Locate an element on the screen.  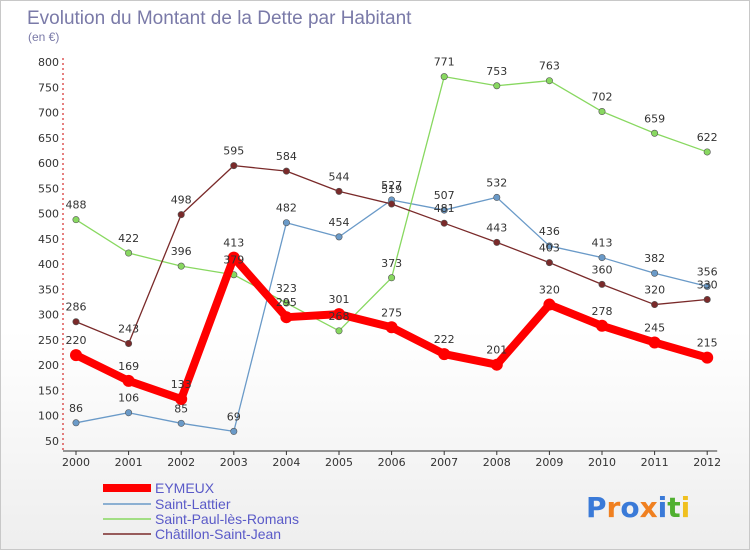
data-label: 330 is located at coordinates (707, 285).